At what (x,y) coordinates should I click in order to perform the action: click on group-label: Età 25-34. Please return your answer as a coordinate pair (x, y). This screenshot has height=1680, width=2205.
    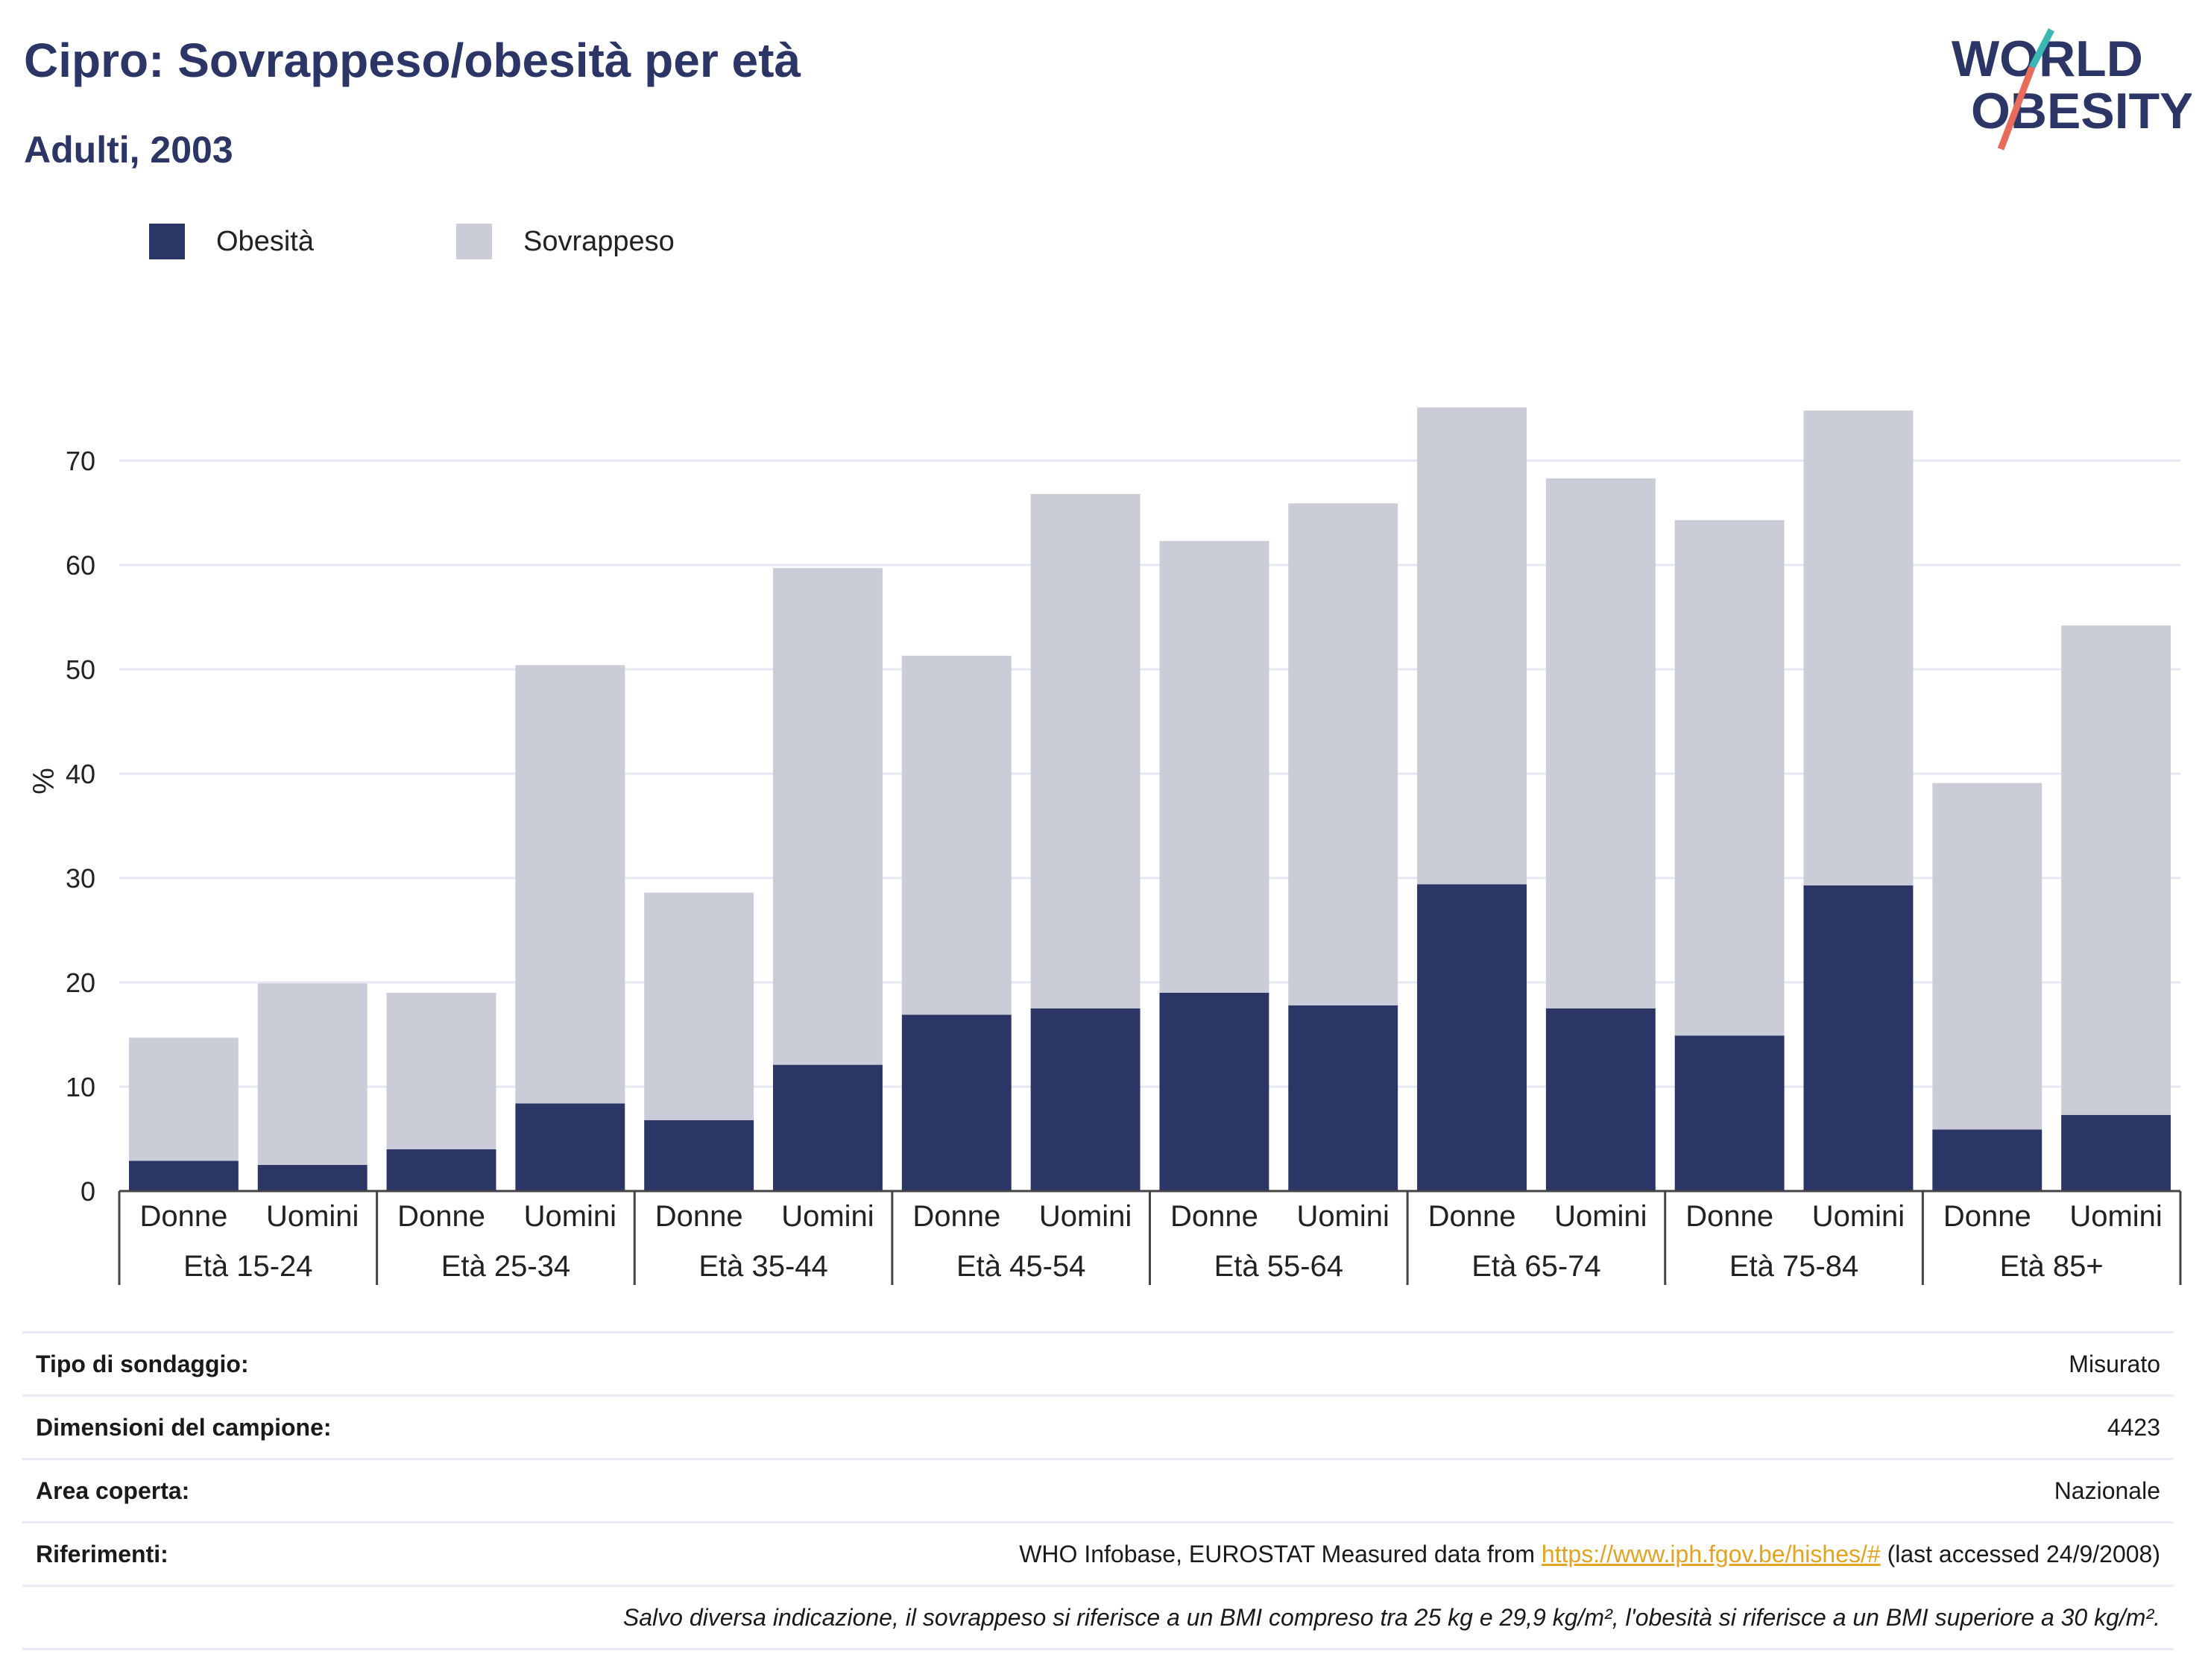
    Looking at the image, I should click on (505, 1266).